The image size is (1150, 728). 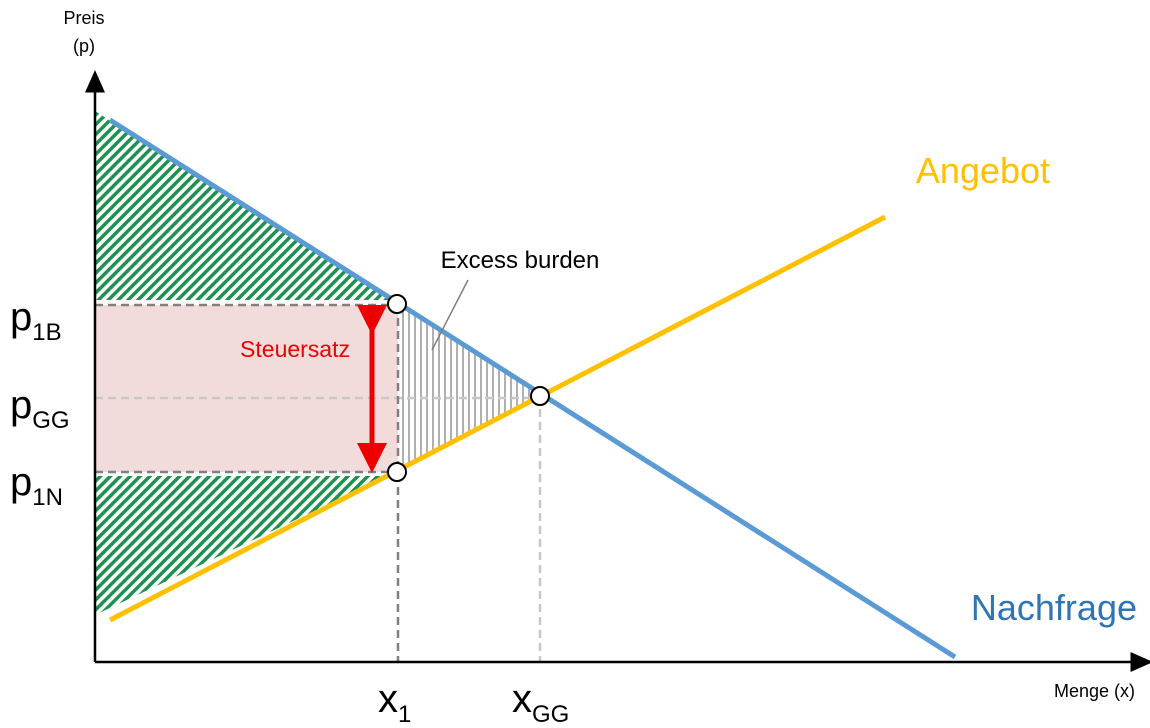 What do you see at coordinates (983, 170) in the screenshot?
I see `supply-label: Angebot` at bounding box center [983, 170].